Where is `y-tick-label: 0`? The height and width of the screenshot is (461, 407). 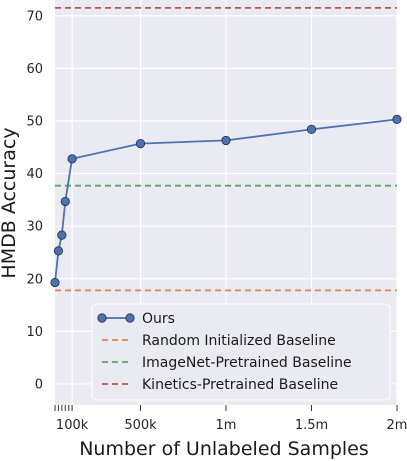
y-tick-label: 0 is located at coordinates (39, 384).